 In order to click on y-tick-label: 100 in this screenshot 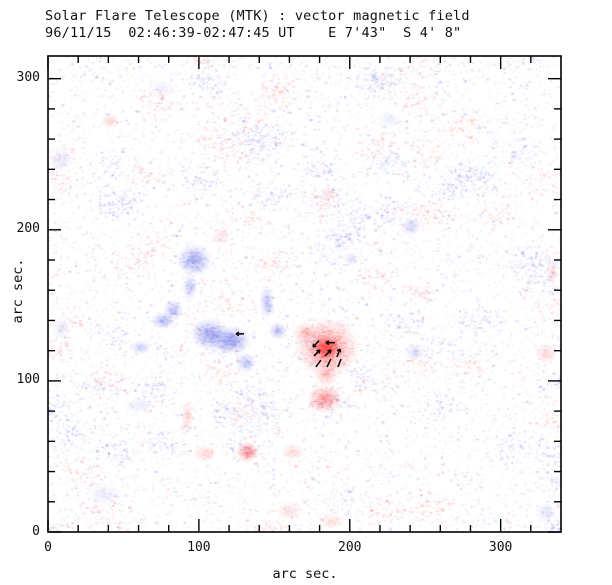, I will do `click(28, 380)`.